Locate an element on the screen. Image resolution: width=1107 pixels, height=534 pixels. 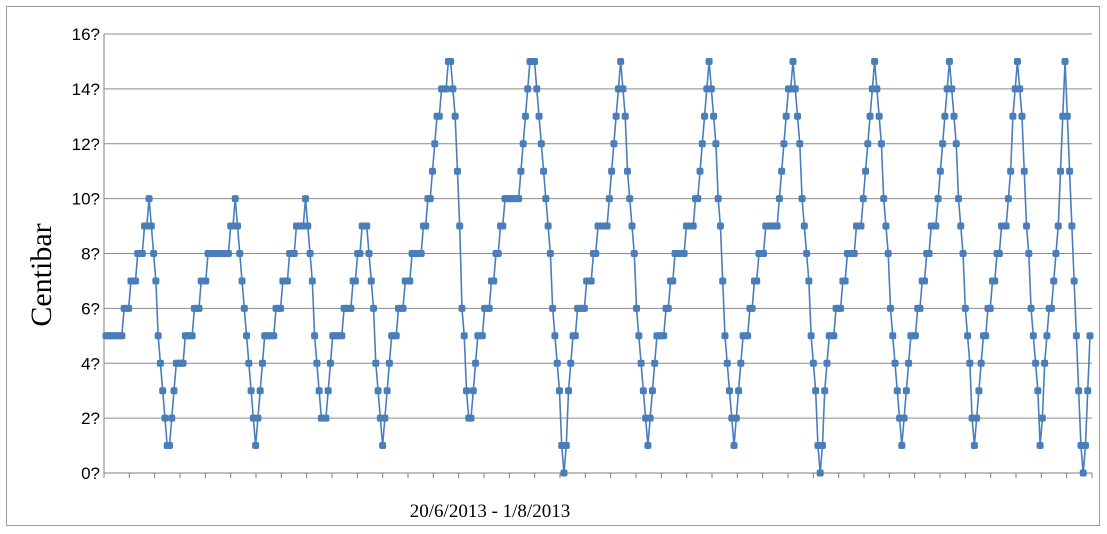
x-tick-marks is located at coordinates (598, 475).